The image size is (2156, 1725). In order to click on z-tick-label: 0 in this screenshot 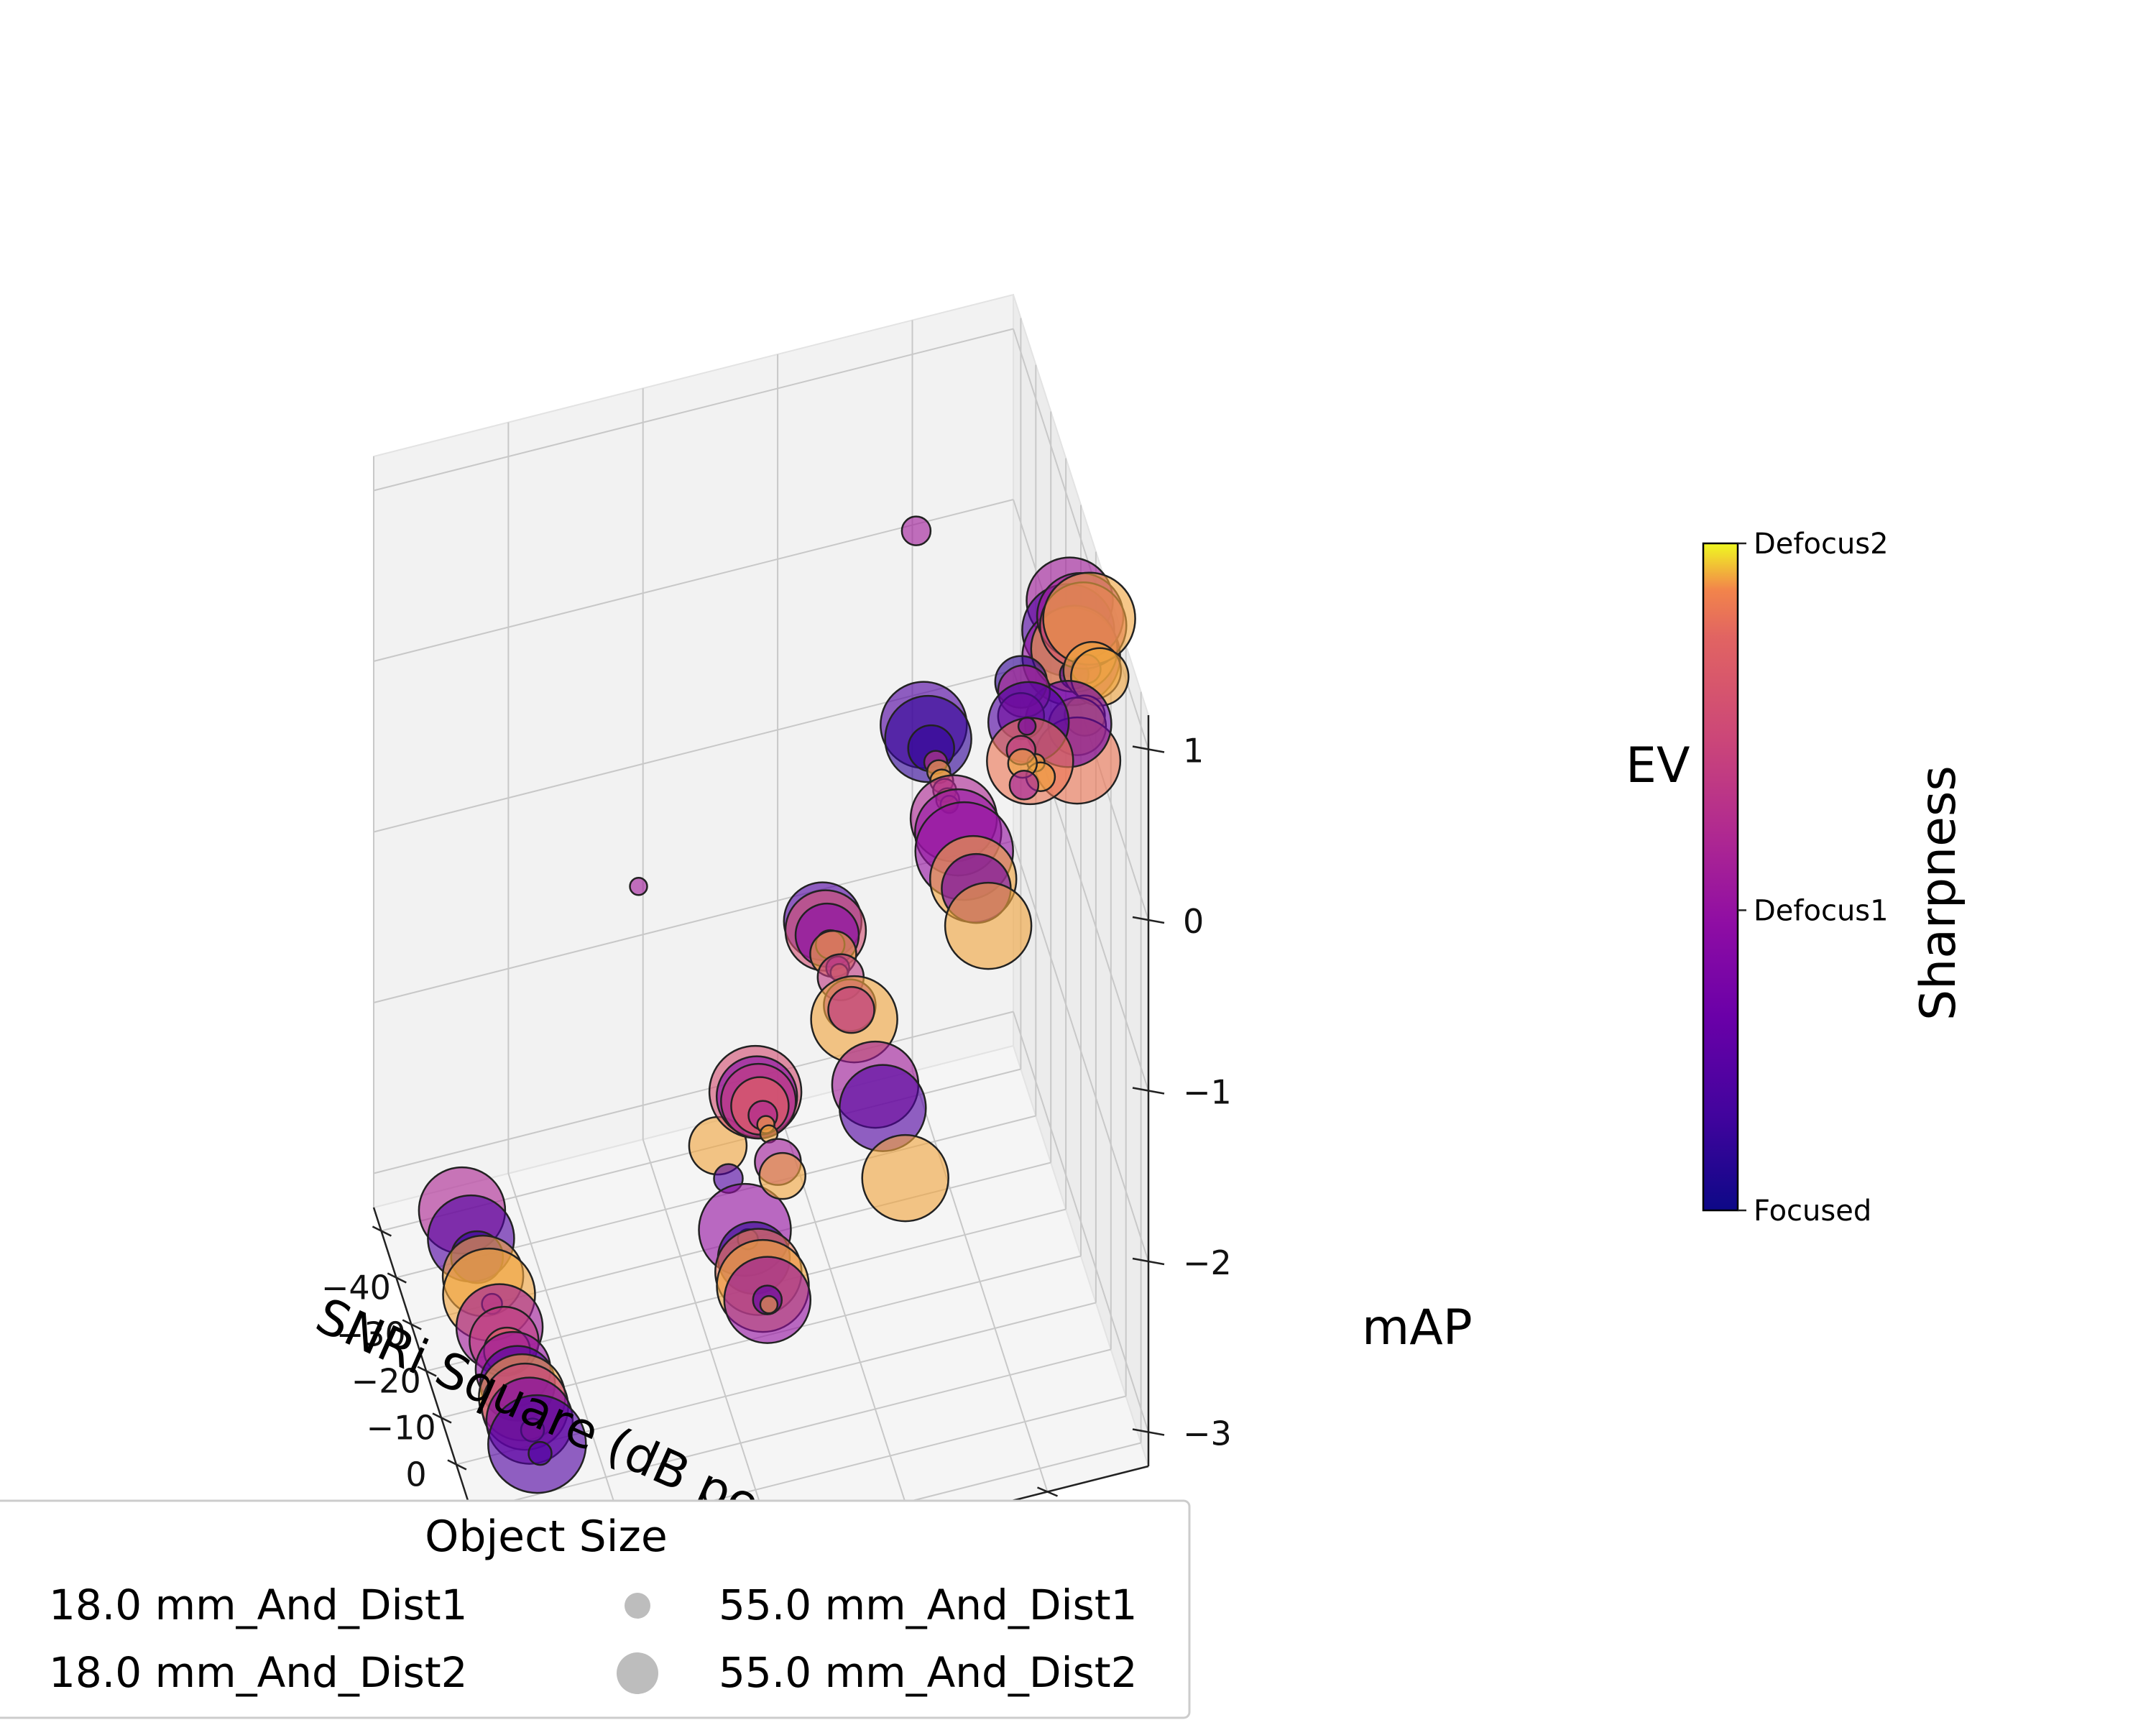, I will do `click(1193, 921)`.